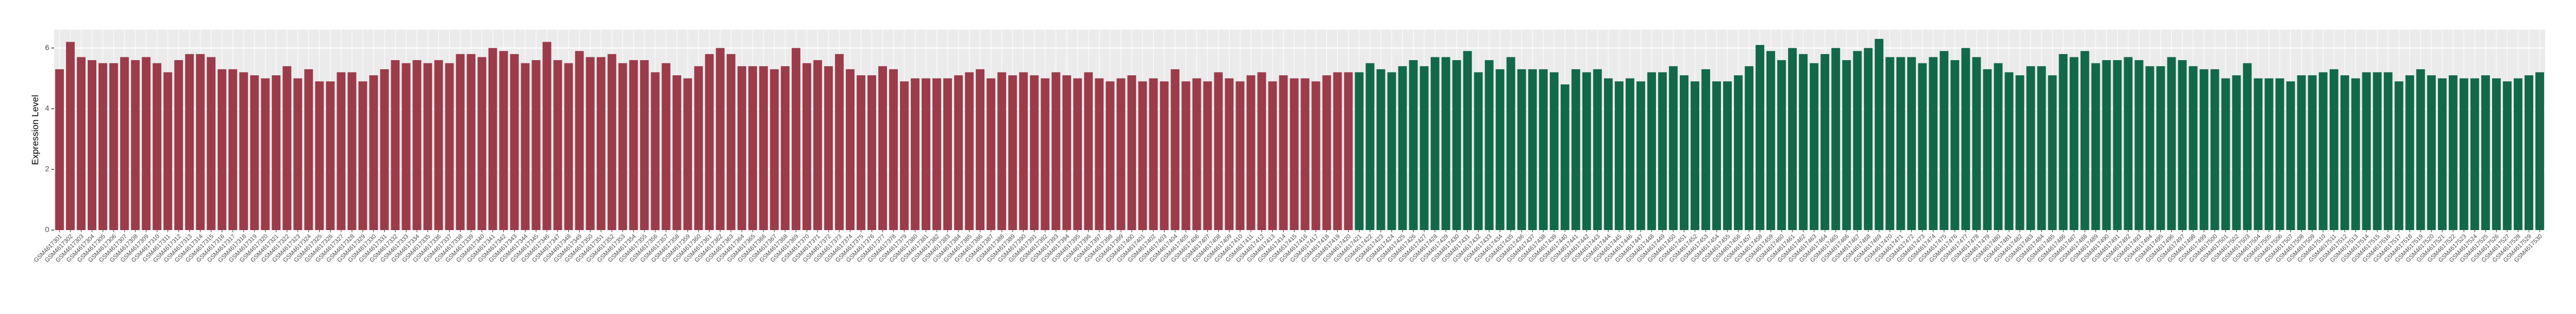  I want to click on y-tick-label: 6, so click(47, 47).